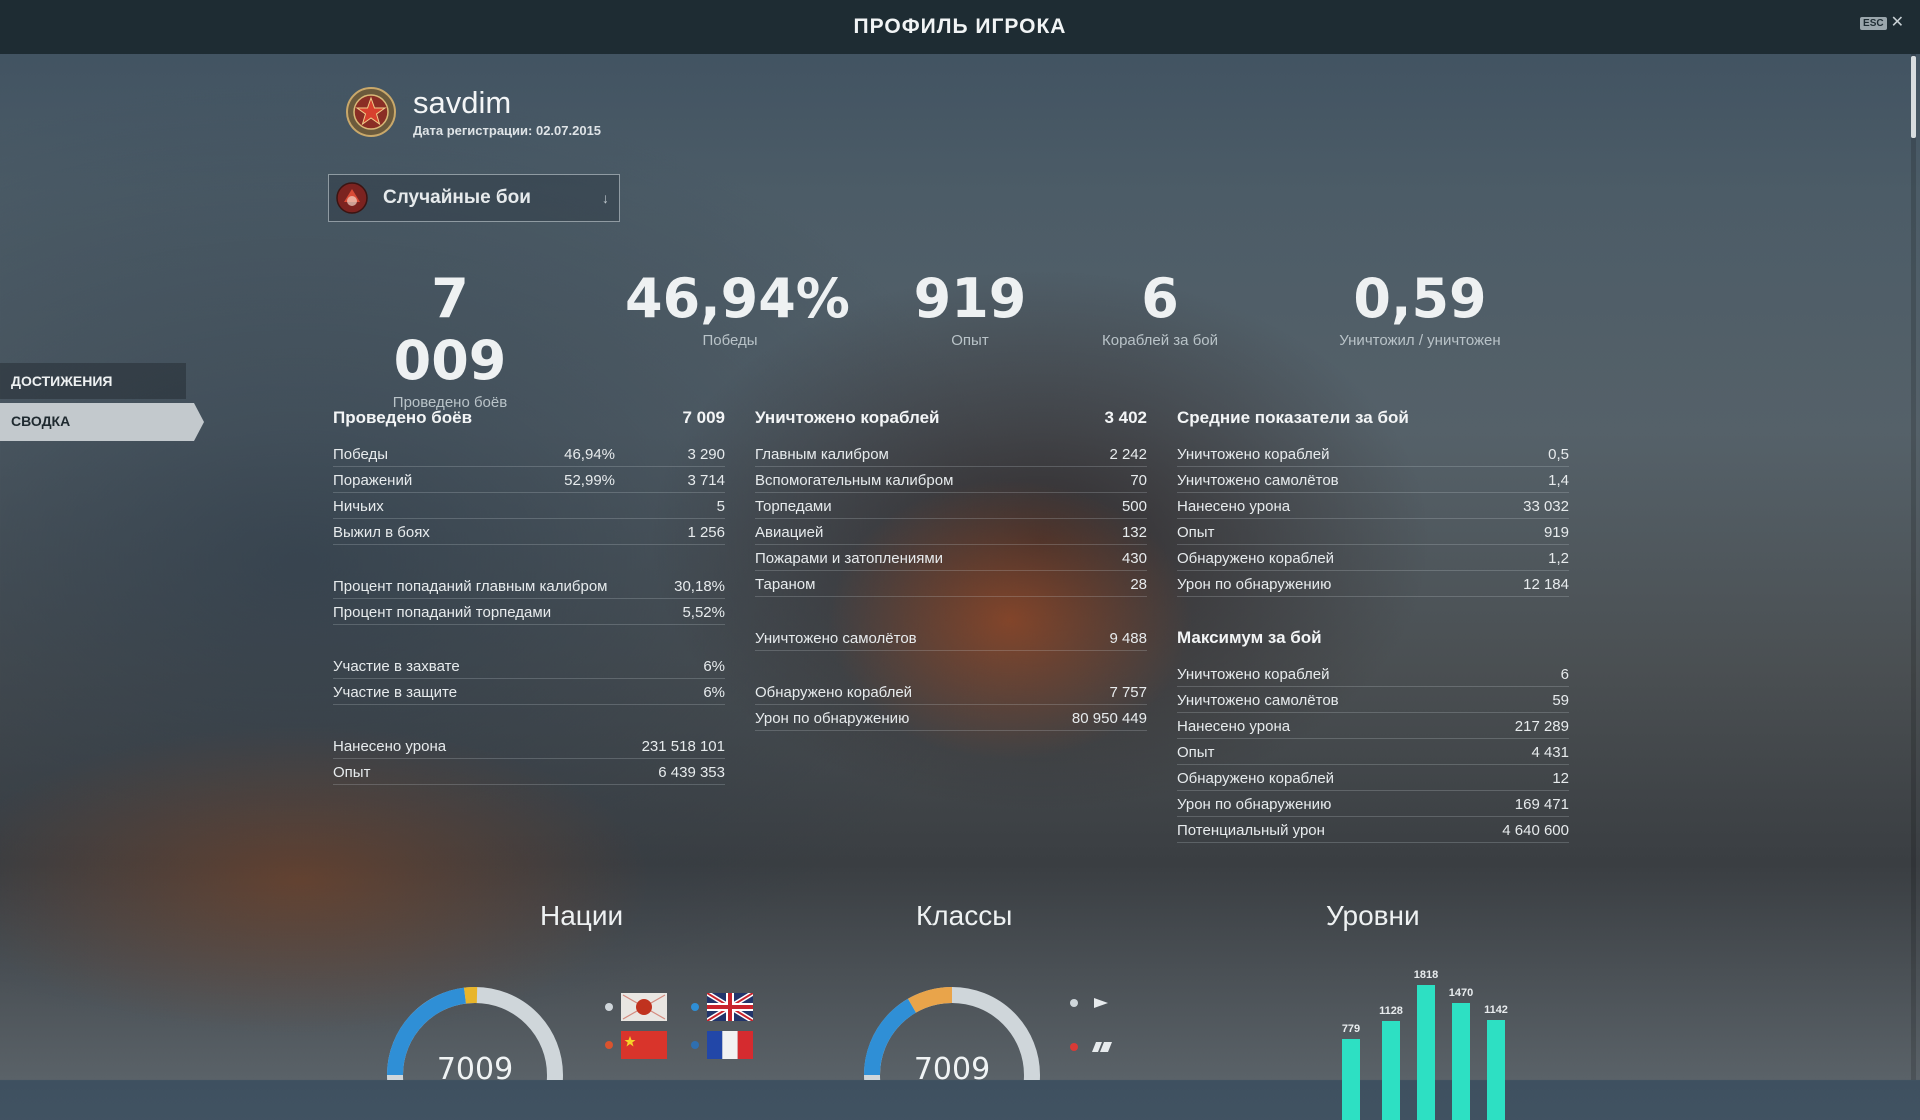 The height and width of the screenshot is (1120, 1920). What do you see at coordinates (730, 1045) in the screenshot?
I see `france-flag-icon` at bounding box center [730, 1045].